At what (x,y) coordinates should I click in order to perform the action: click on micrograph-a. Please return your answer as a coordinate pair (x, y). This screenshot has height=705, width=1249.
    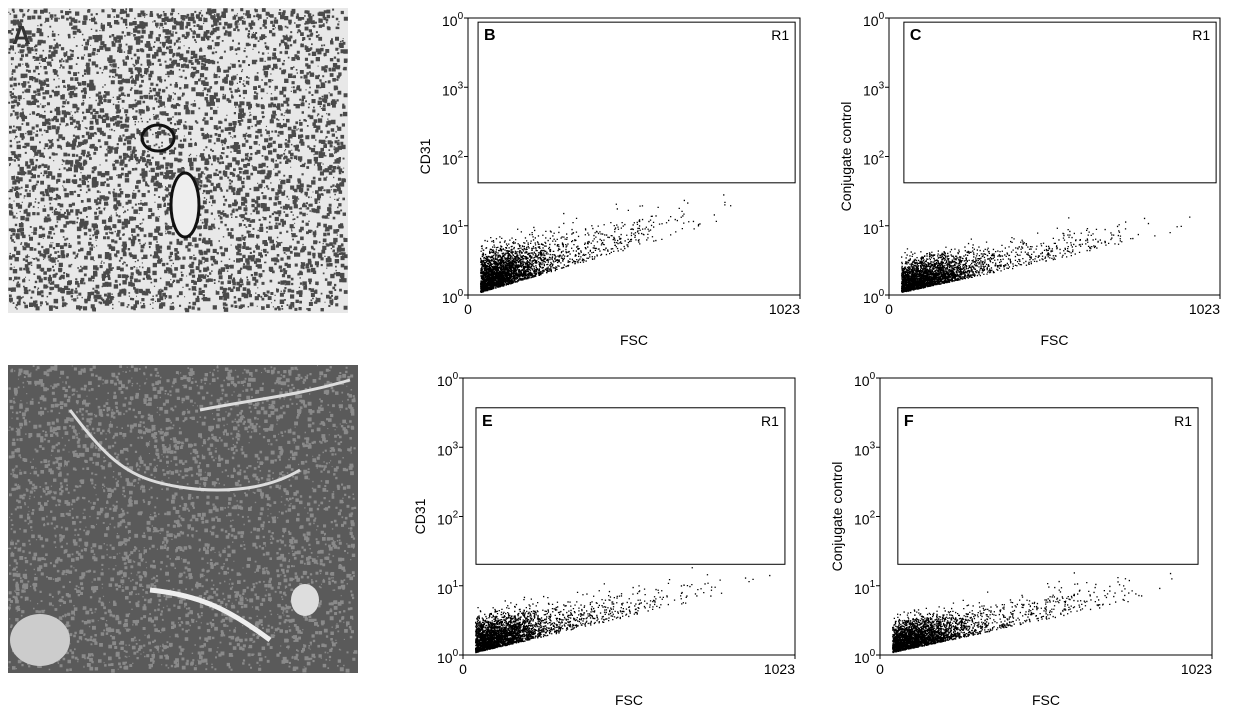
    Looking at the image, I should click on (178, 160).